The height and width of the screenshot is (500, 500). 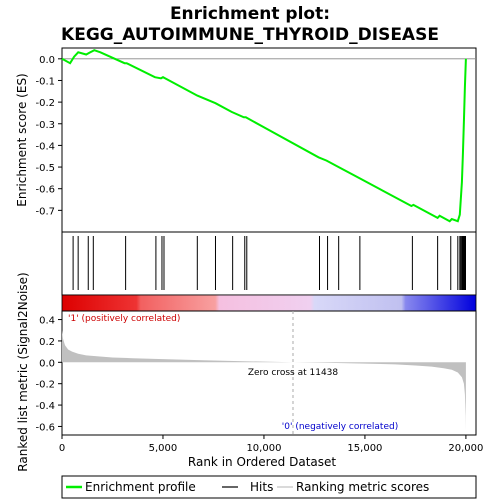 What do you see at coordinates (45, 427) in the screenshot?
I see `metric-y-tick-label: -0.6` at bounding box center [45, 427].